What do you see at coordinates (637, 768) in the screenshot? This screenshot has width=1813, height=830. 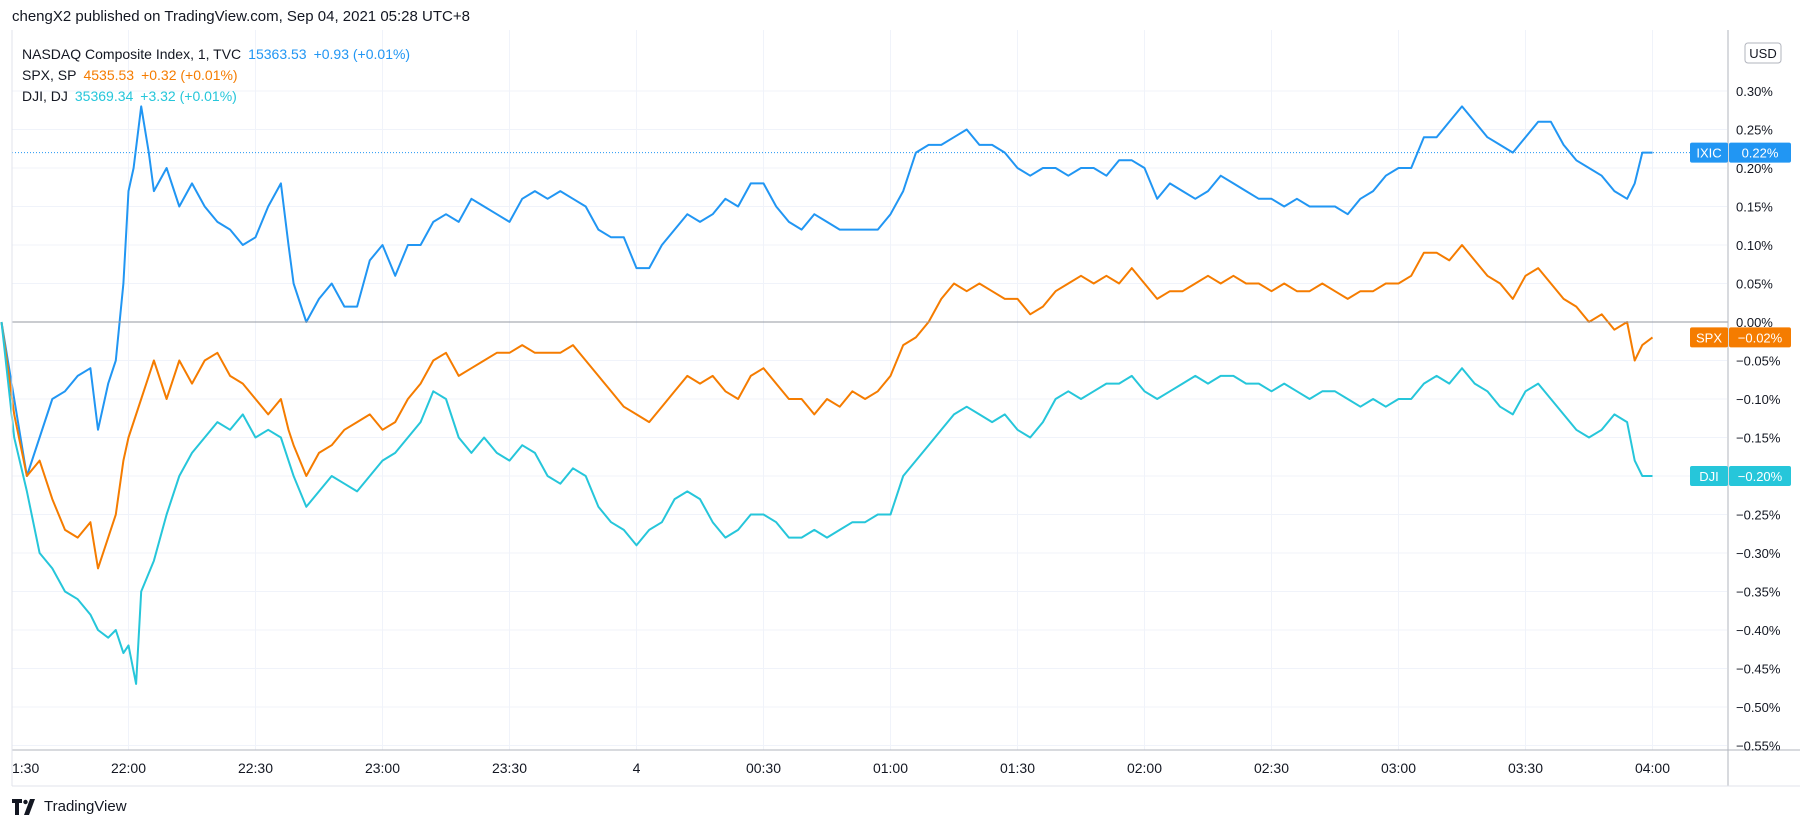 I see `x-tick-label: 4` at bounding box center [637, 768].